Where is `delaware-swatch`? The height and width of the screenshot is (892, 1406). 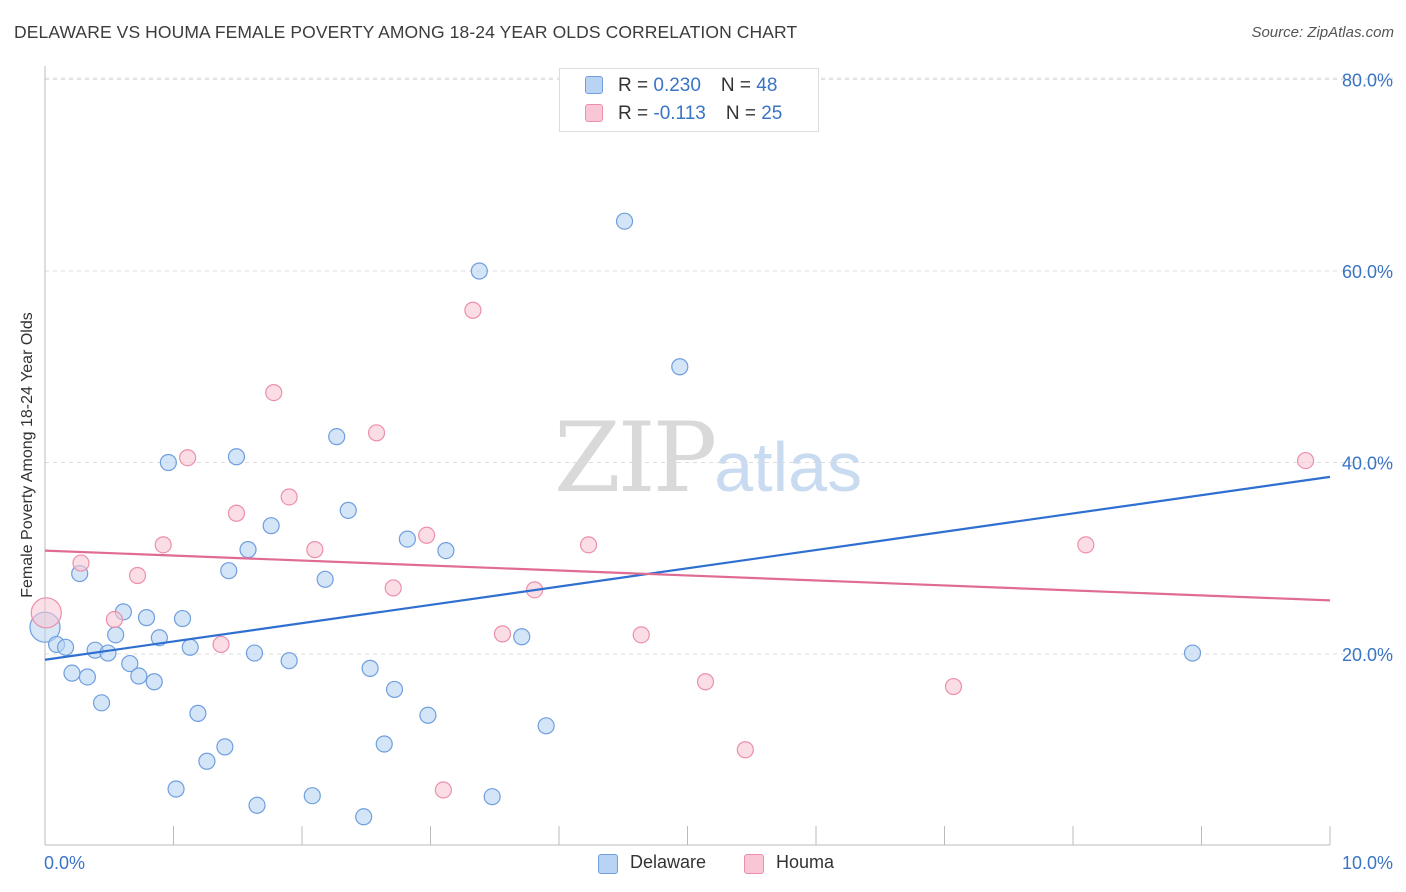 delaware-swatch is located at coordinates (594, 85).